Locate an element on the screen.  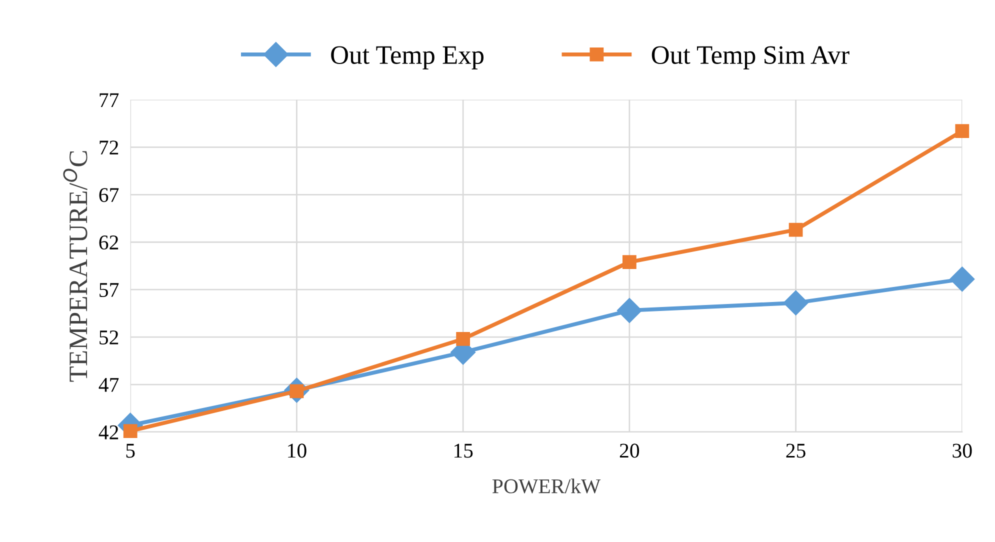
y-tick-label: 57 is located at coordinates (109, 290).